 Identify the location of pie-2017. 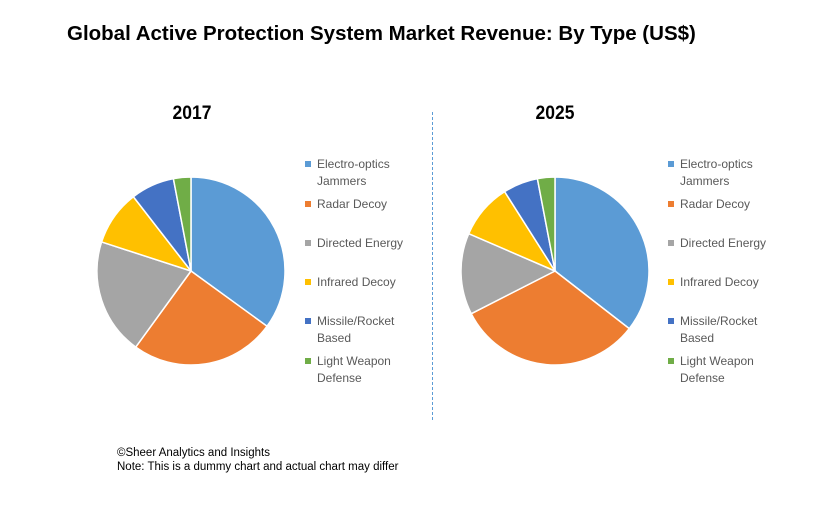
(191, 271).